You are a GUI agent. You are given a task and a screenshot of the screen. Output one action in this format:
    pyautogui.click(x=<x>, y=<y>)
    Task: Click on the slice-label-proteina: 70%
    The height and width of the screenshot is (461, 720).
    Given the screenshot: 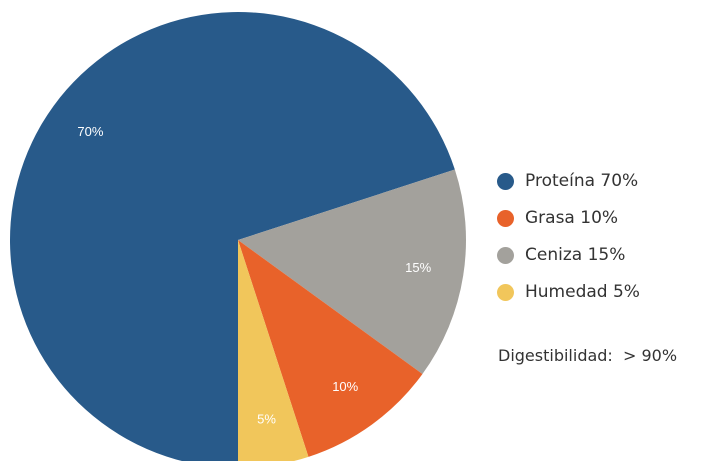 What is the action you would take?
    pyautogui.click(x=90, y=131)
    